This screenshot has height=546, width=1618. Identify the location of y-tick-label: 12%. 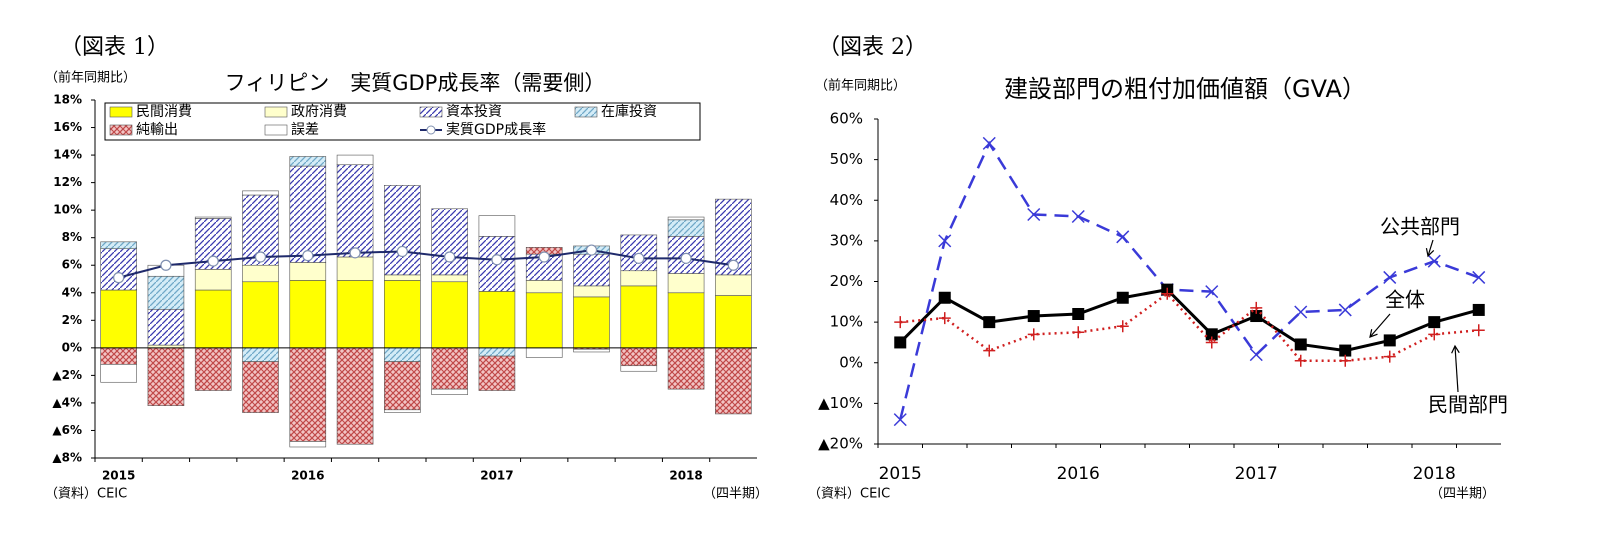
(67, 182).